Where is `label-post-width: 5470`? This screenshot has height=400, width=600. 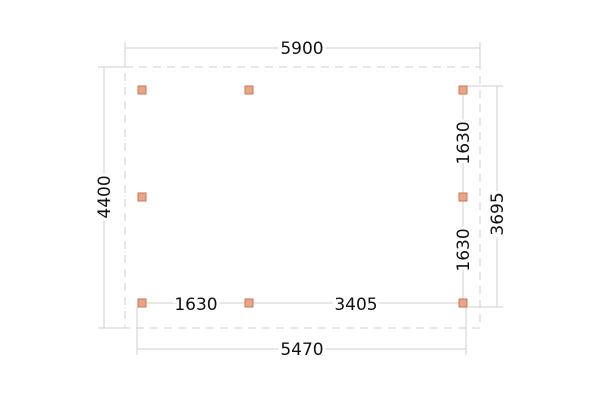
label-post-width: 5470 is located at coordinates (301, 350).